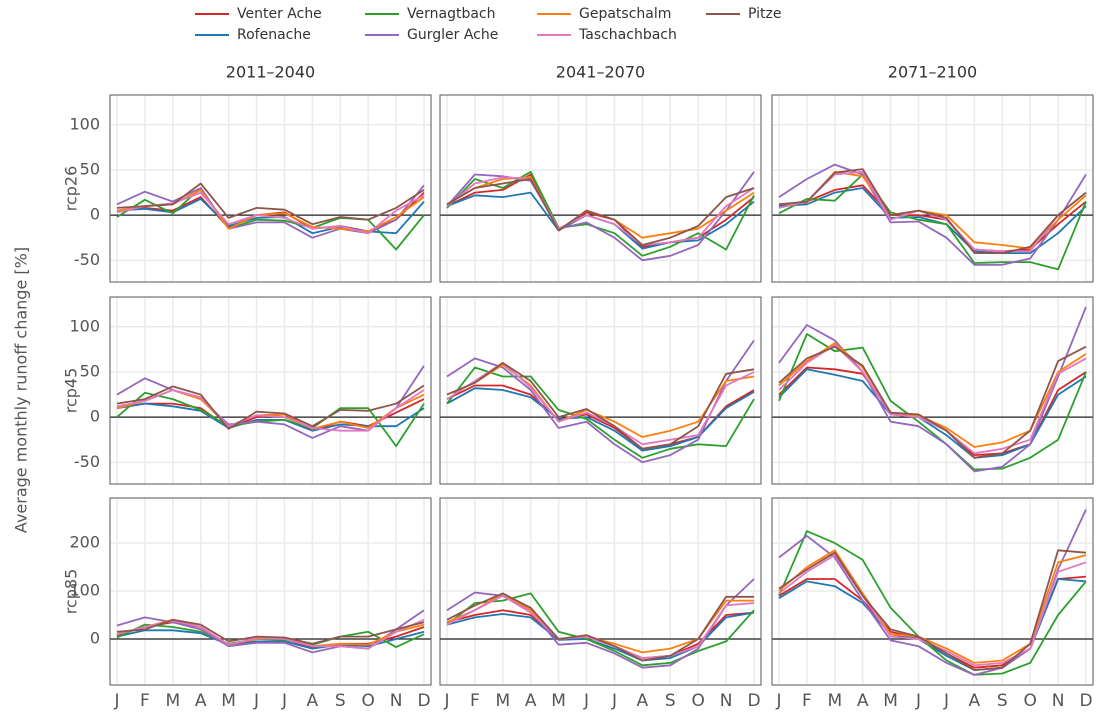 This screenshot has width=1101, height=712. Describe the element at coordinates (627, 35) in the screenshot. I see `legend-label: Taschachbach` at that location.